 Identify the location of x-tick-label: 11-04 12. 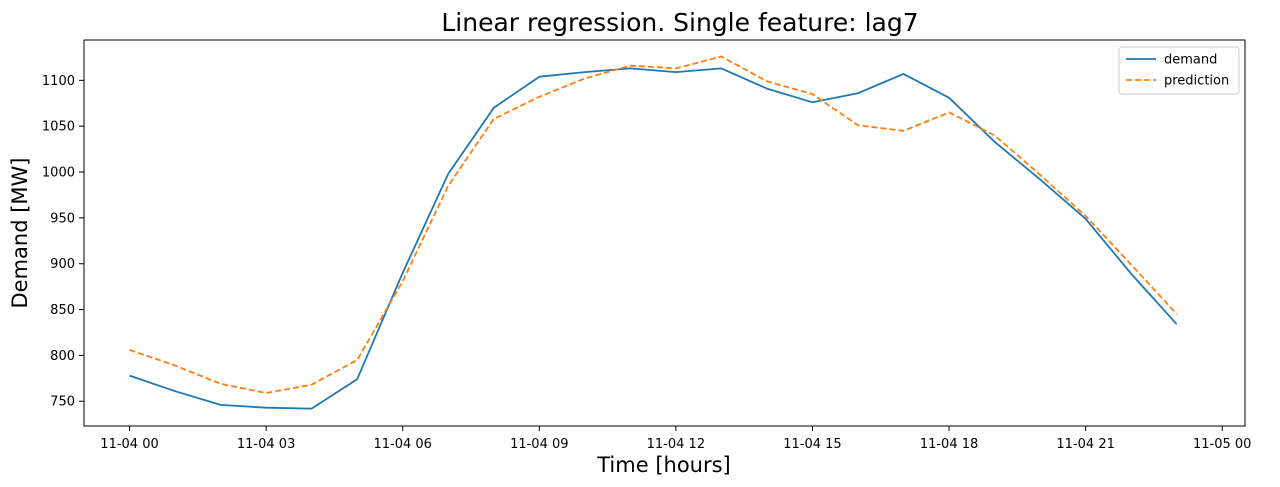
(676, 444).